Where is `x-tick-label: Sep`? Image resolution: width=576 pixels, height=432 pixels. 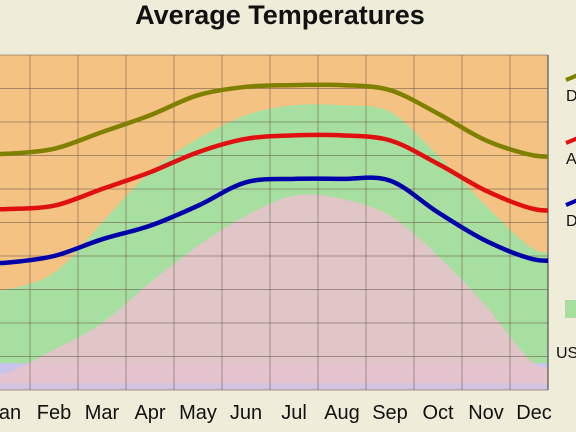 x-tick-label: Sep is located at coordinates (390, 413).